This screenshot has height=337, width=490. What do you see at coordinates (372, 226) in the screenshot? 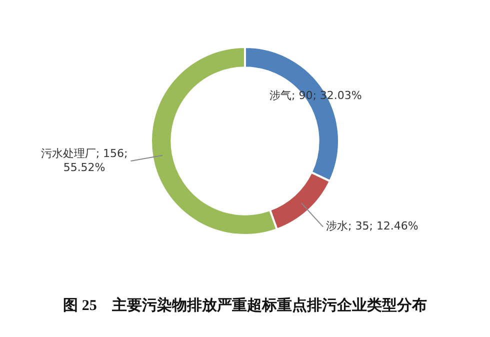
I see `slice-label: 涉水; 35; 12.46%` at bounding box center [372, 226].